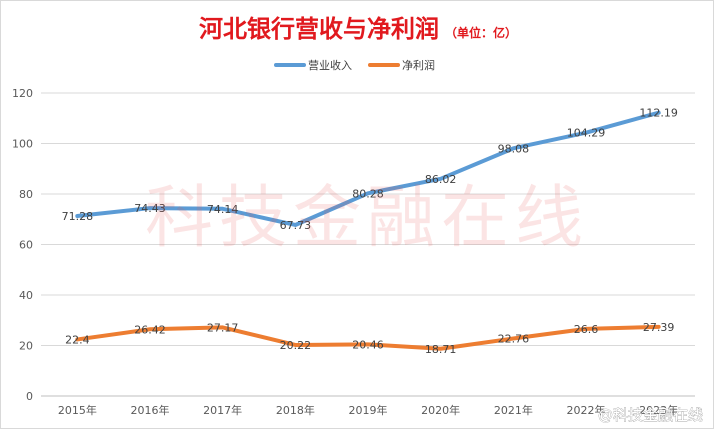 Image resolution: width=714 pixels, height=430 pixels. I want to click on x-tick-label: 2016年, so click(150, 410).